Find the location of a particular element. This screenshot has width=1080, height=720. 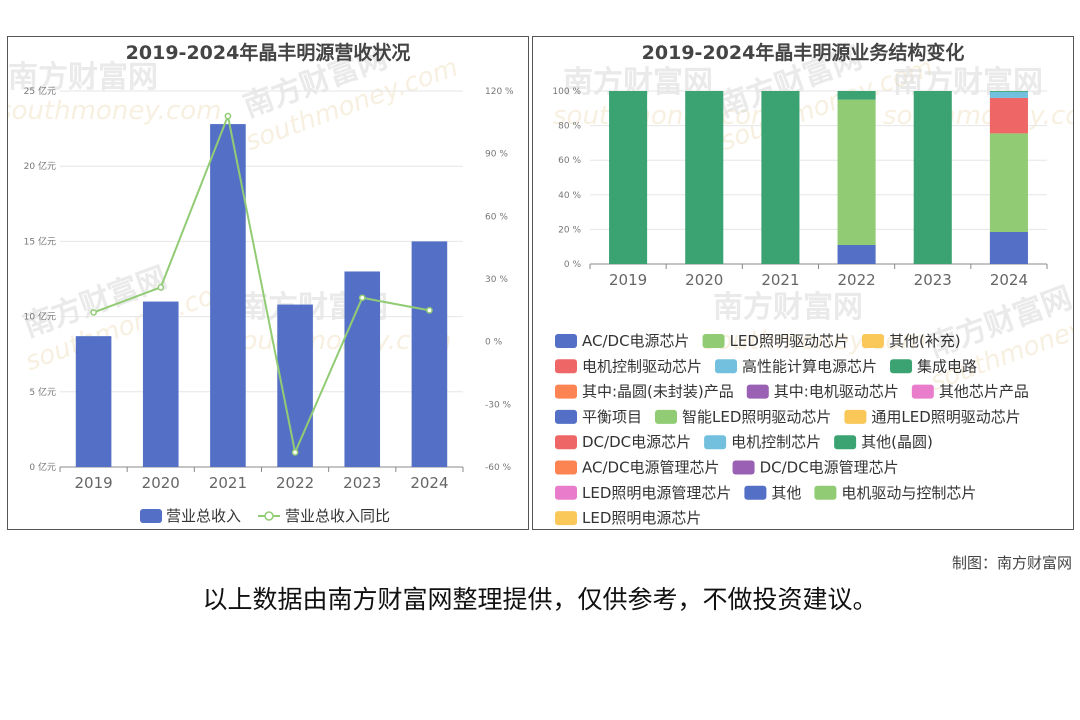

line-revenue-yoy is located at coordinates (261, 284).